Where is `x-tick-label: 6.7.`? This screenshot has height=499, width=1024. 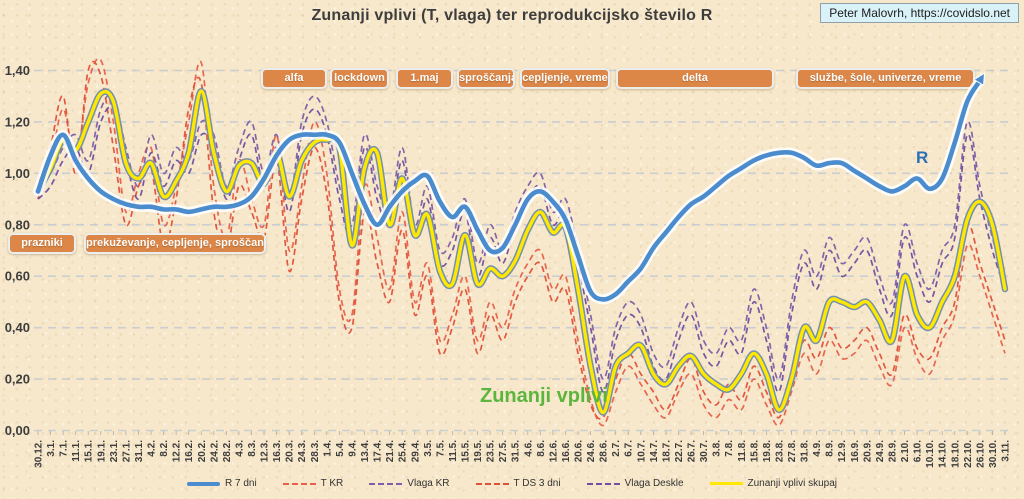
x-tick-label: 6.7. is located at coordinates (629, 448).